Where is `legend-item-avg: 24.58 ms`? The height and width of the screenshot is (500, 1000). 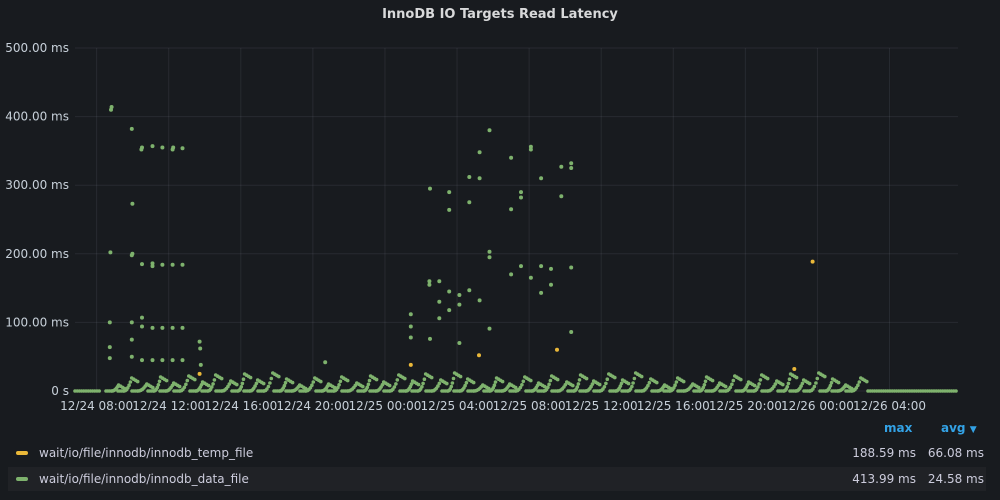 legend-item-avg: 24.58 ms is located at coordinates (956, 479).